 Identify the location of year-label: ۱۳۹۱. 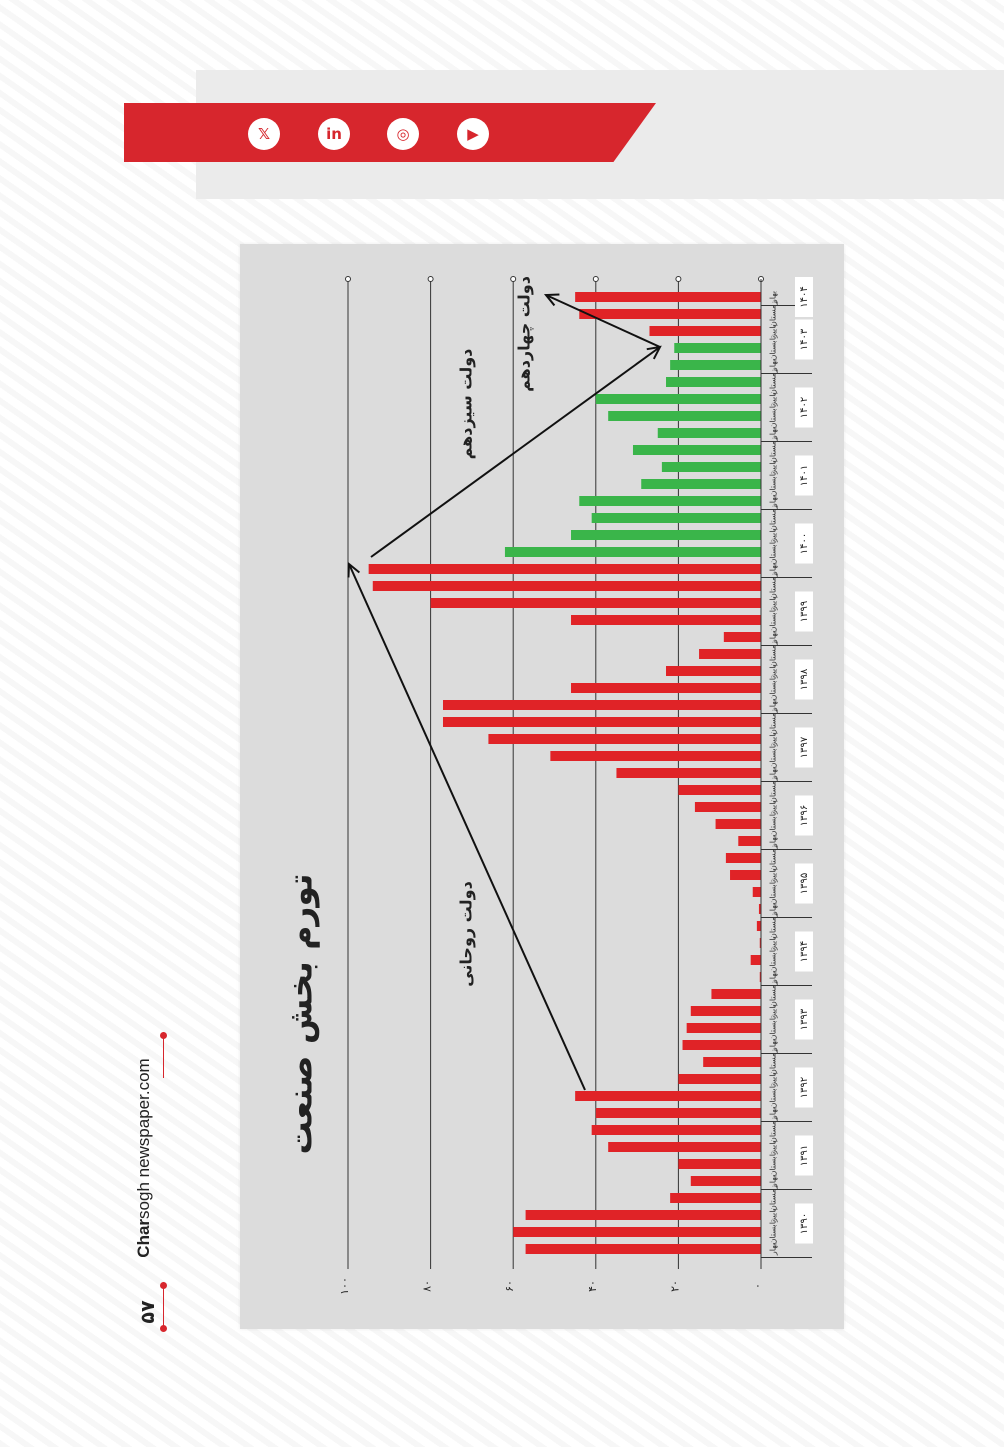
(804, 1155).